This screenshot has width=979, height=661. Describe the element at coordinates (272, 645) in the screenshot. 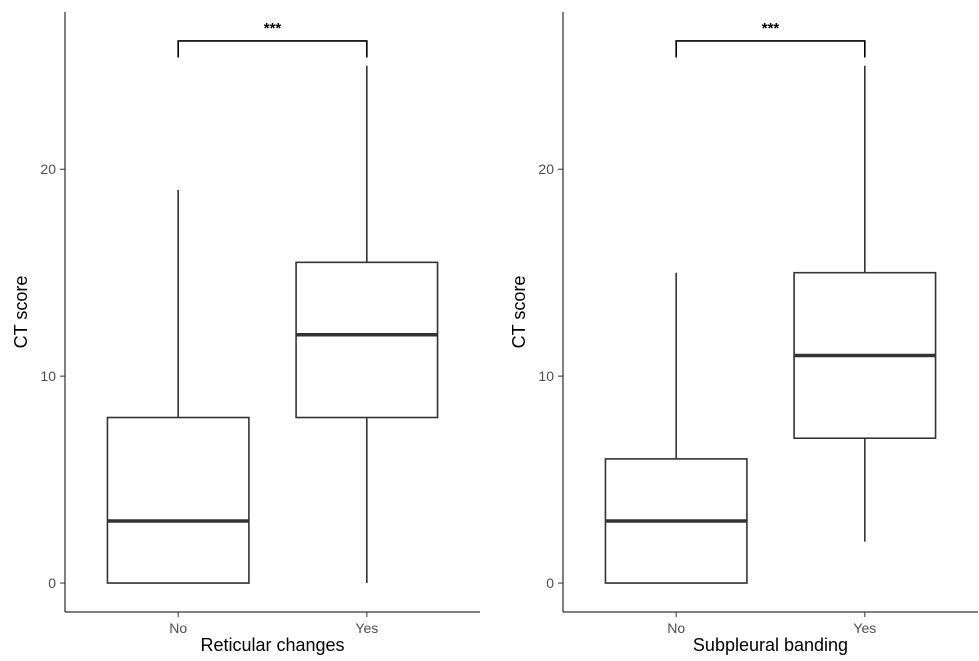

I see `x-axis-title: Reticular changes` at that location.